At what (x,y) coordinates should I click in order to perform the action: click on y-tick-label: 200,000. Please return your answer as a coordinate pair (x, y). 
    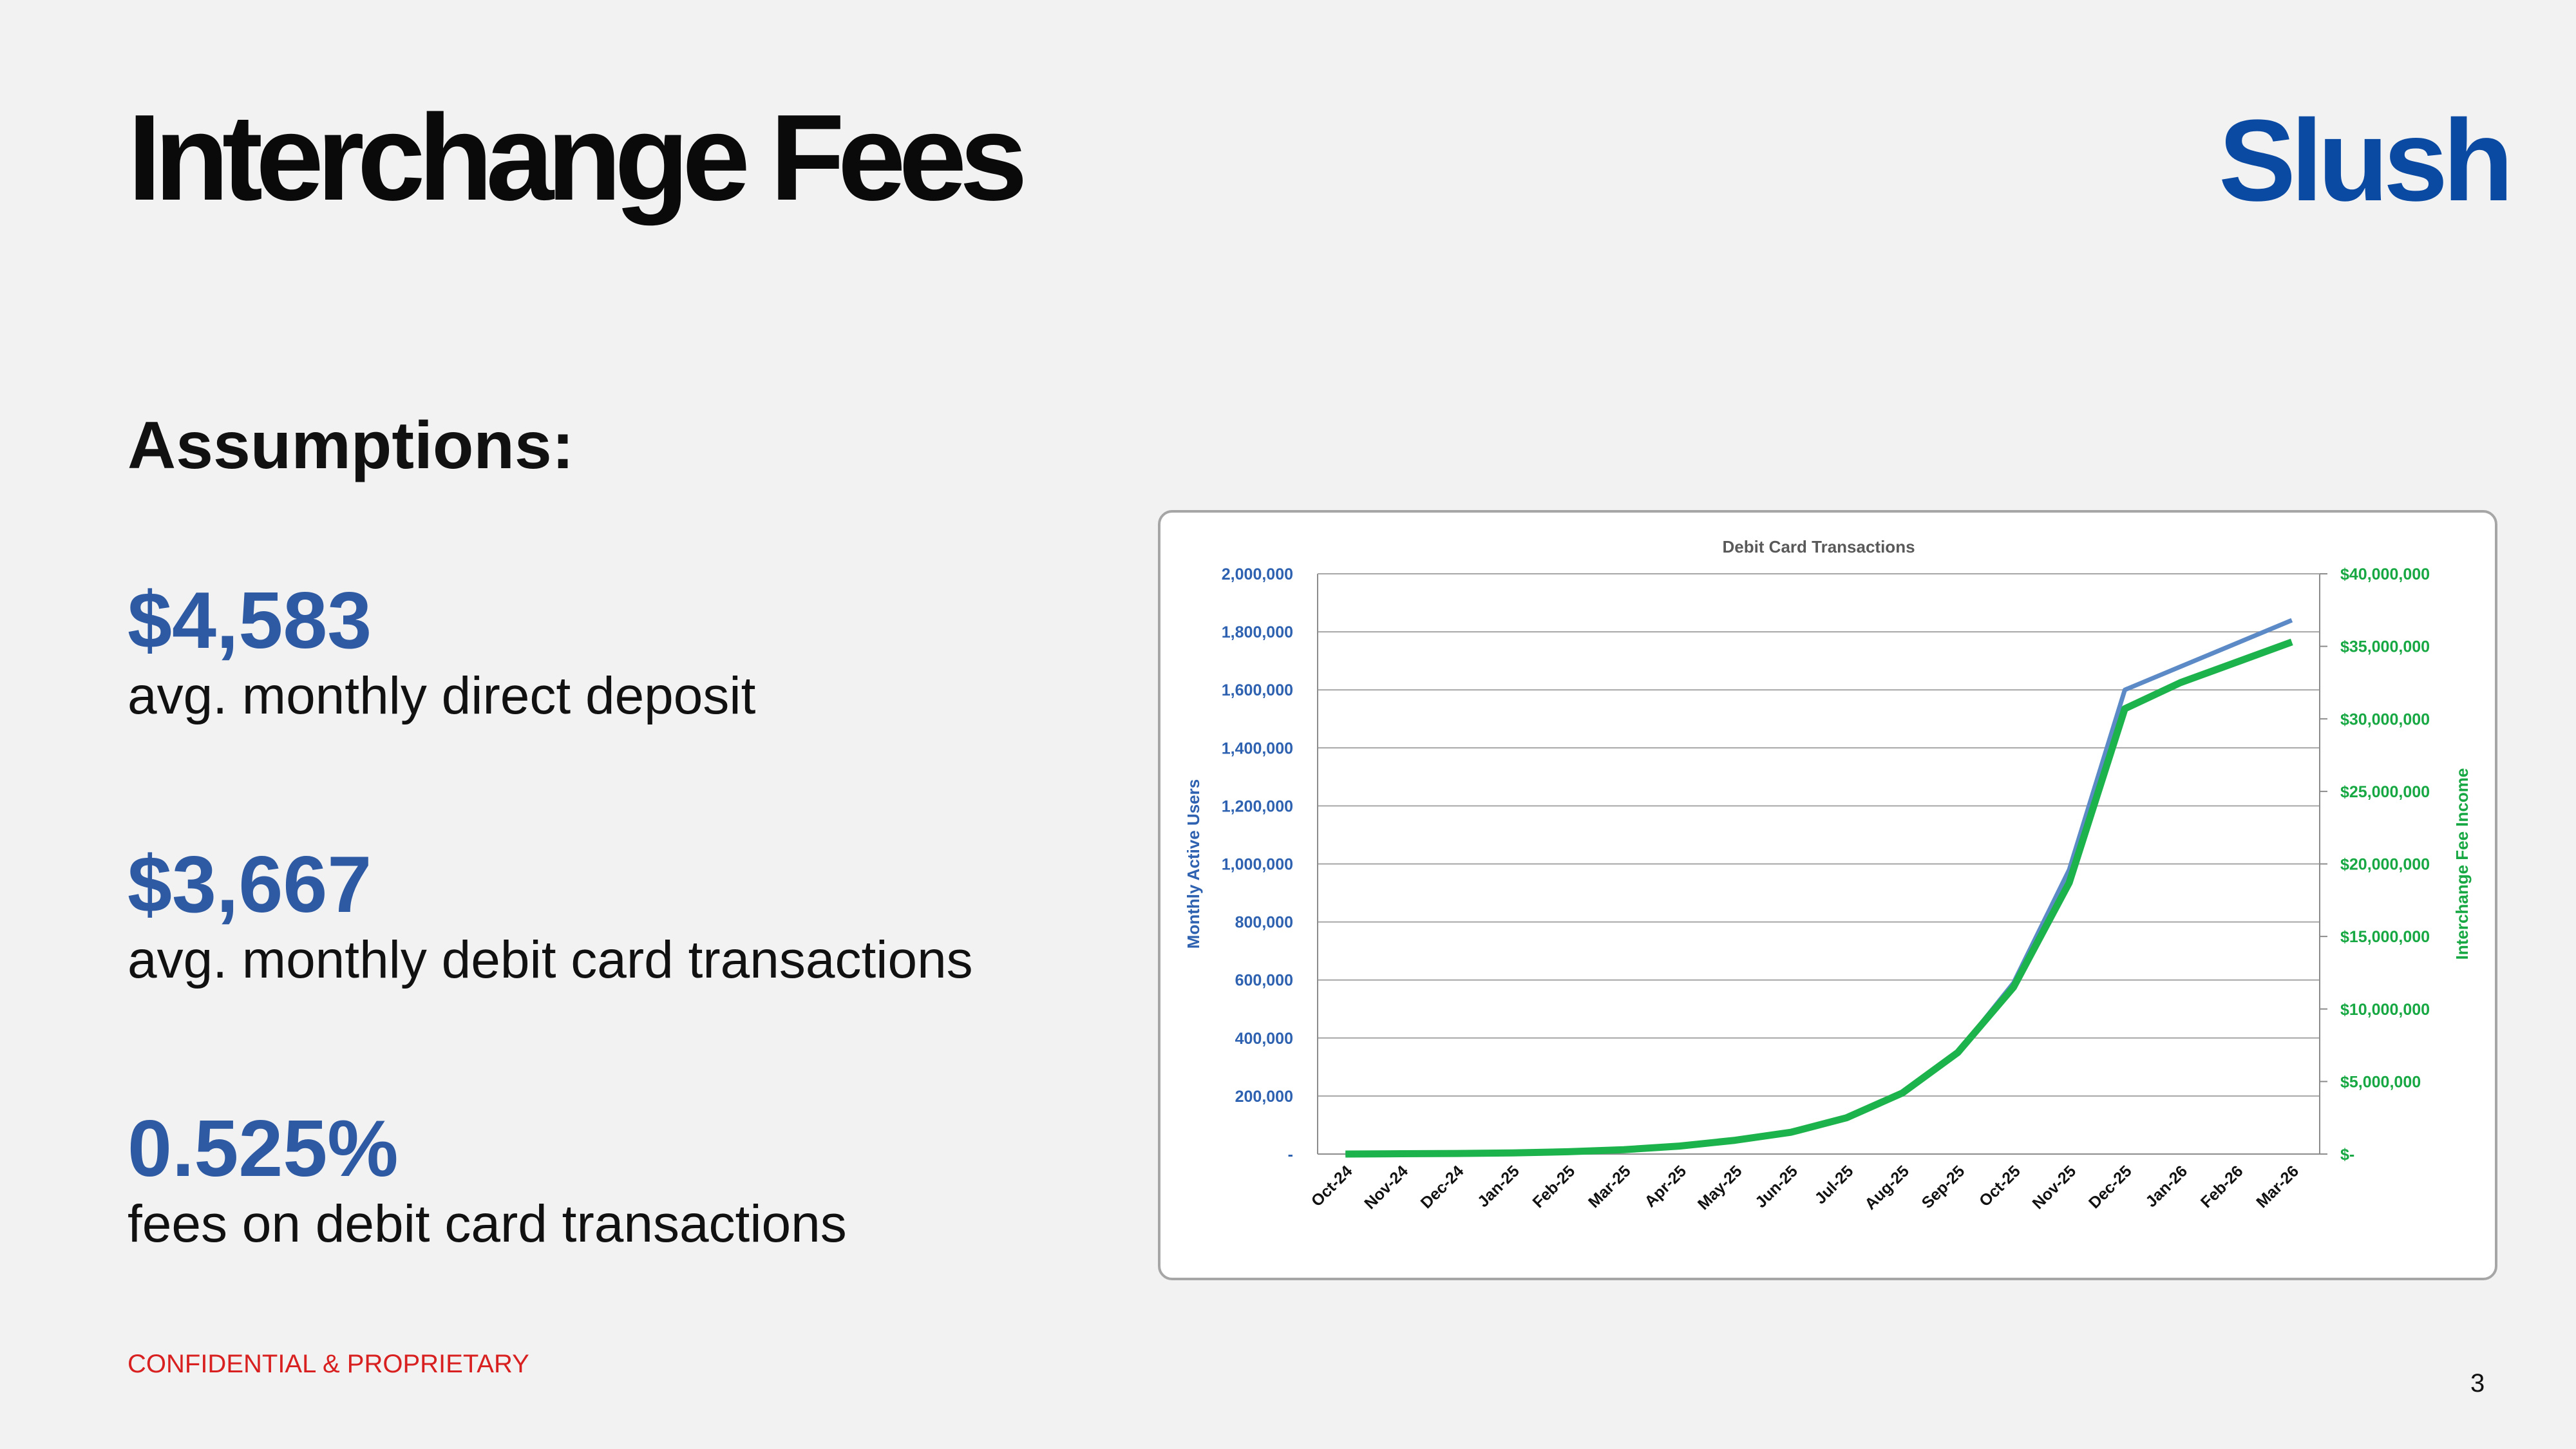
    Looking at the image, I should click on (1264, 1097).